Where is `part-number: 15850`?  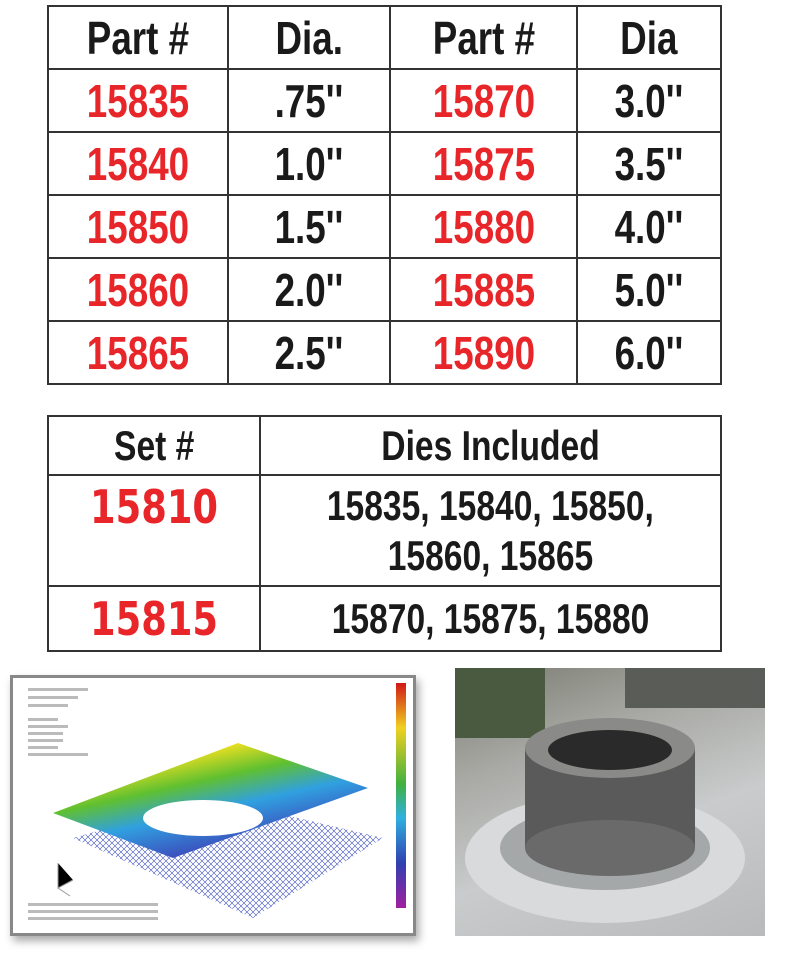
part-number: 15850 is located at coordinates (138, 226).